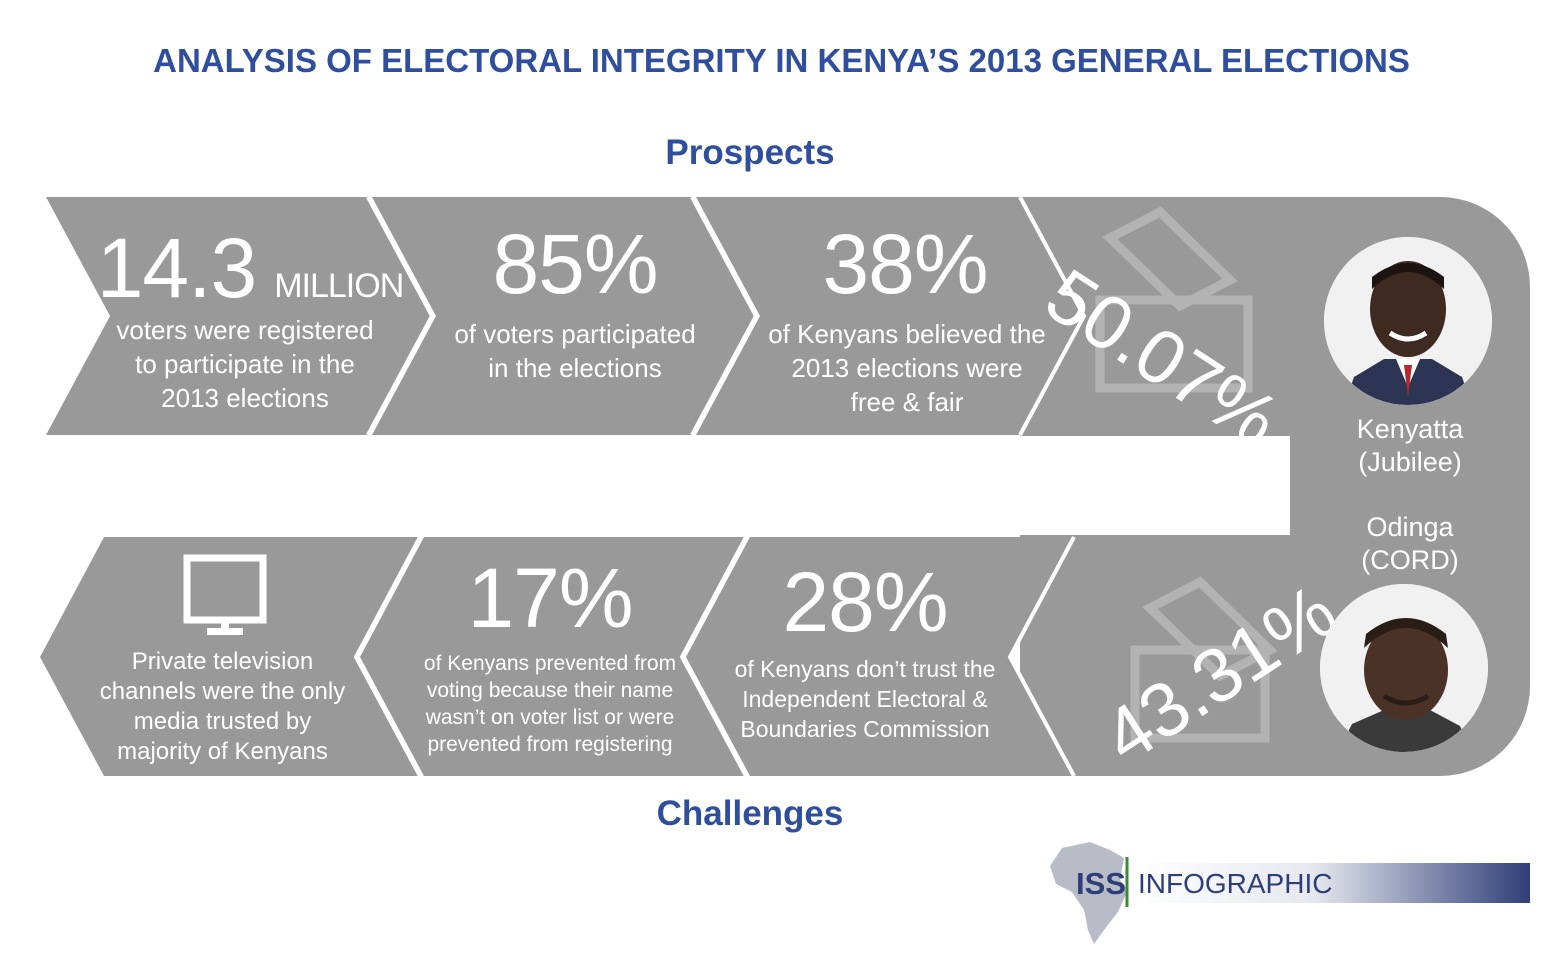 This screenshot has height=960, width=1563. I want to click on tv-icon, so click(225, 594).